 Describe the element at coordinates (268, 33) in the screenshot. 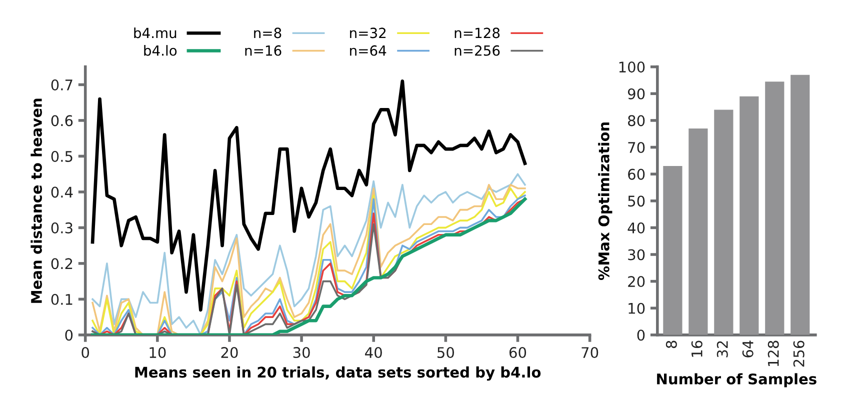

I see `legend-label: n=8` at that location.